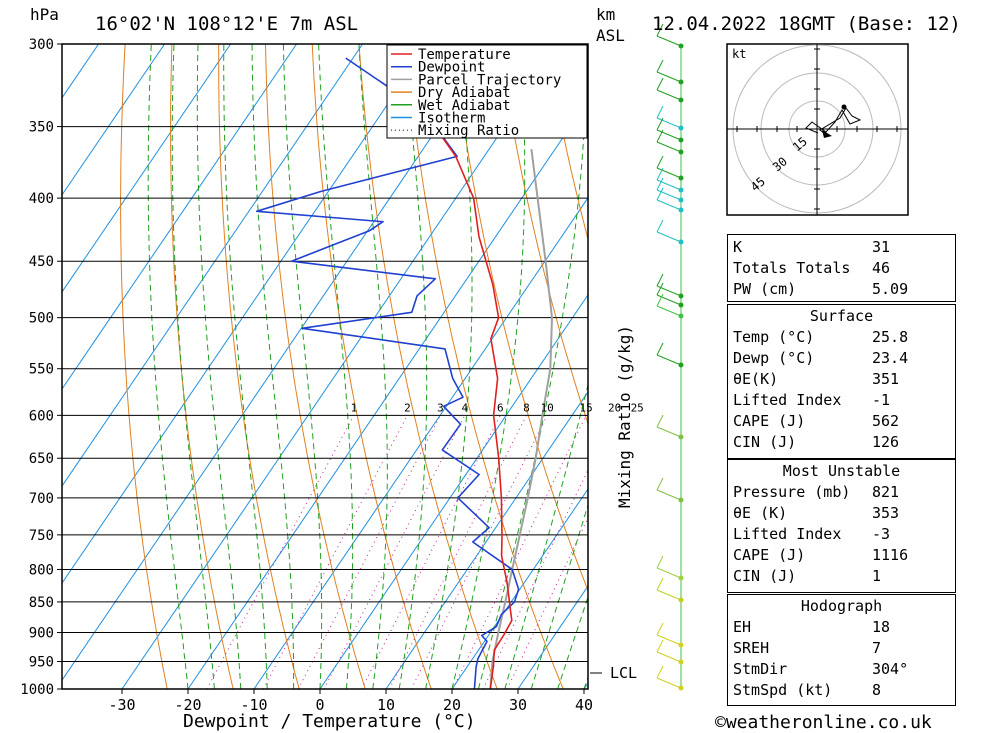 The image size is (1000, 733). I want to click on index-value: 5.09, so click(890, 289).